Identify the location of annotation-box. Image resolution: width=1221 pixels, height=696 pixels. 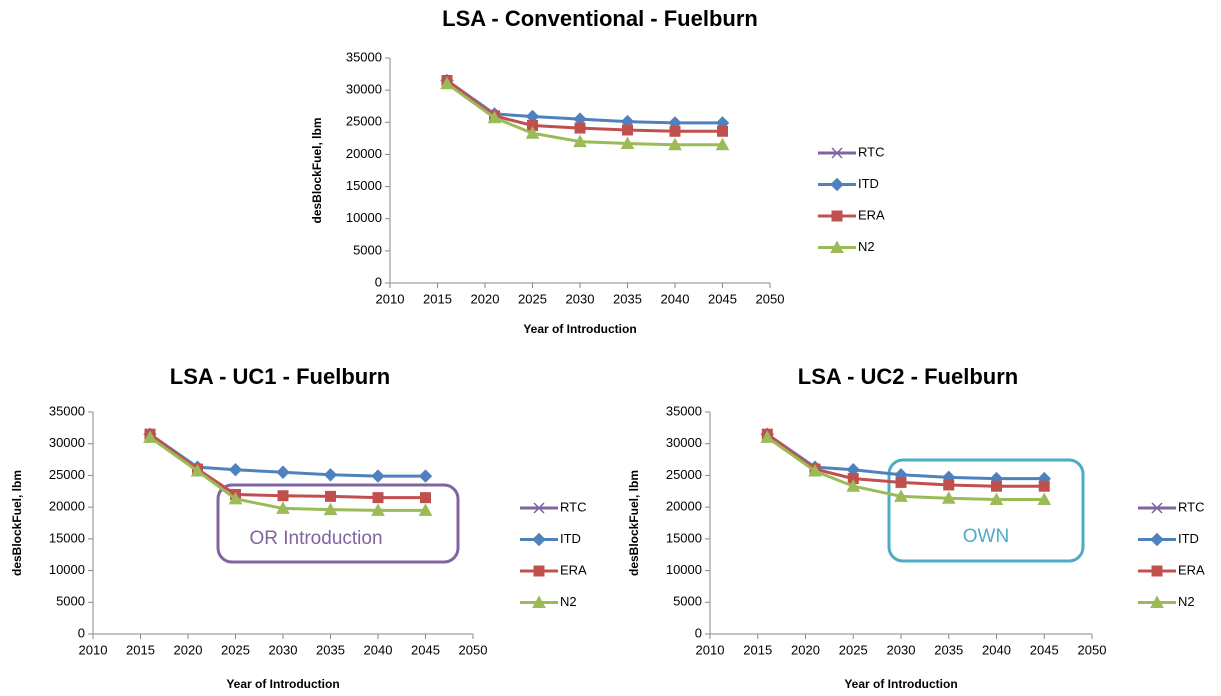
(338, 523).